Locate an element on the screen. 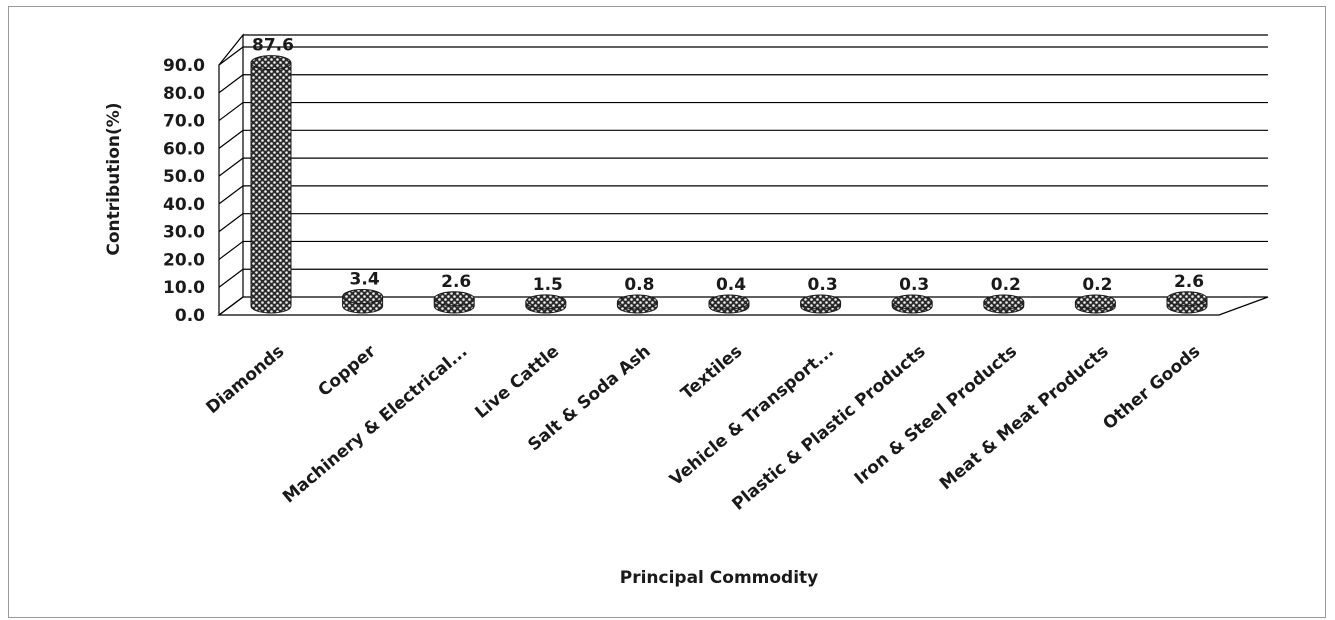 Image resolution: width=1335 pixels, height=620 pixels. x-axis-title: Principal Commodity is located at coordinates (719, 578).